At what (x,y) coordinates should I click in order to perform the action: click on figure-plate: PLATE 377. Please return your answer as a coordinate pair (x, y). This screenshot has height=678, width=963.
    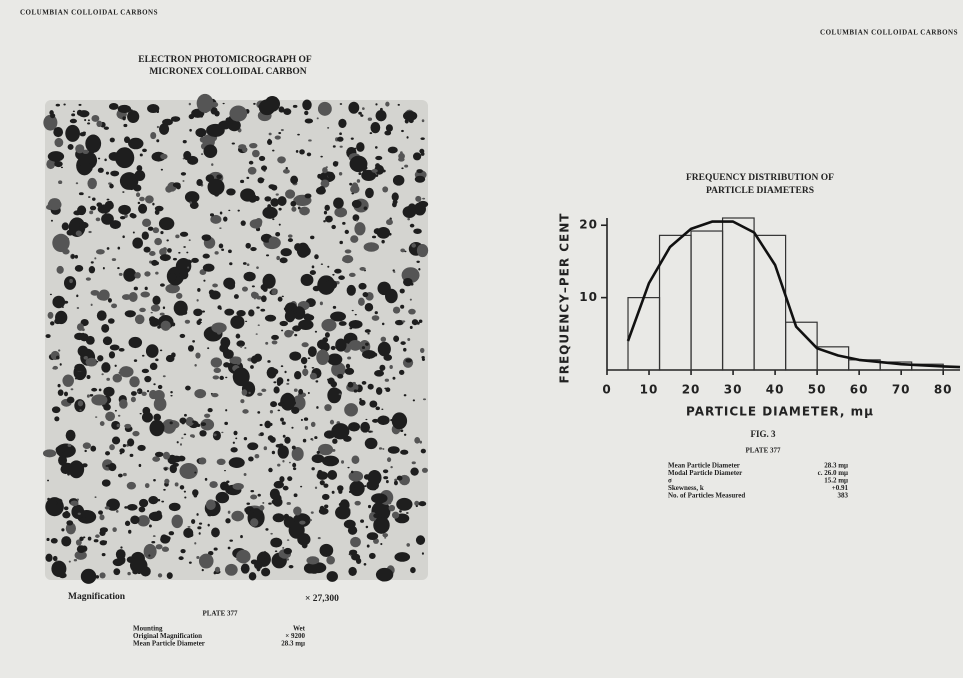
    Looking at the image, I should click on (763, 451).